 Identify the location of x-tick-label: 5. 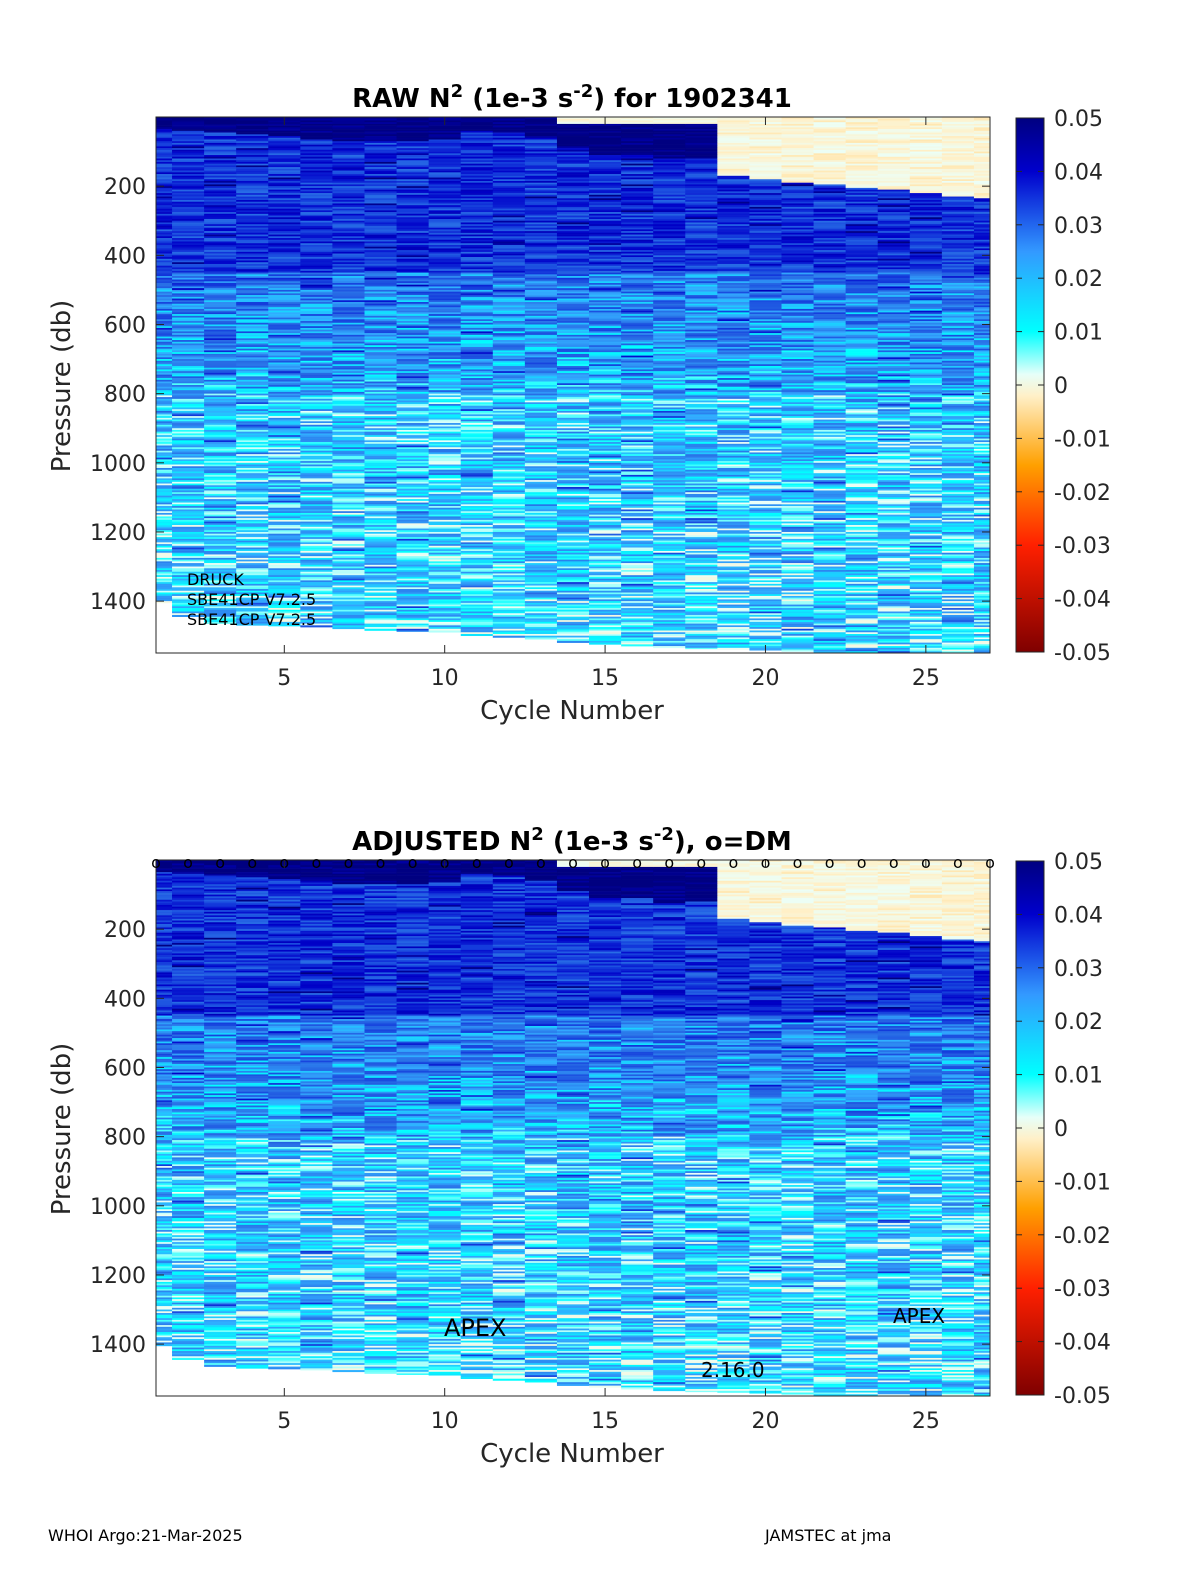
(284, 1421).